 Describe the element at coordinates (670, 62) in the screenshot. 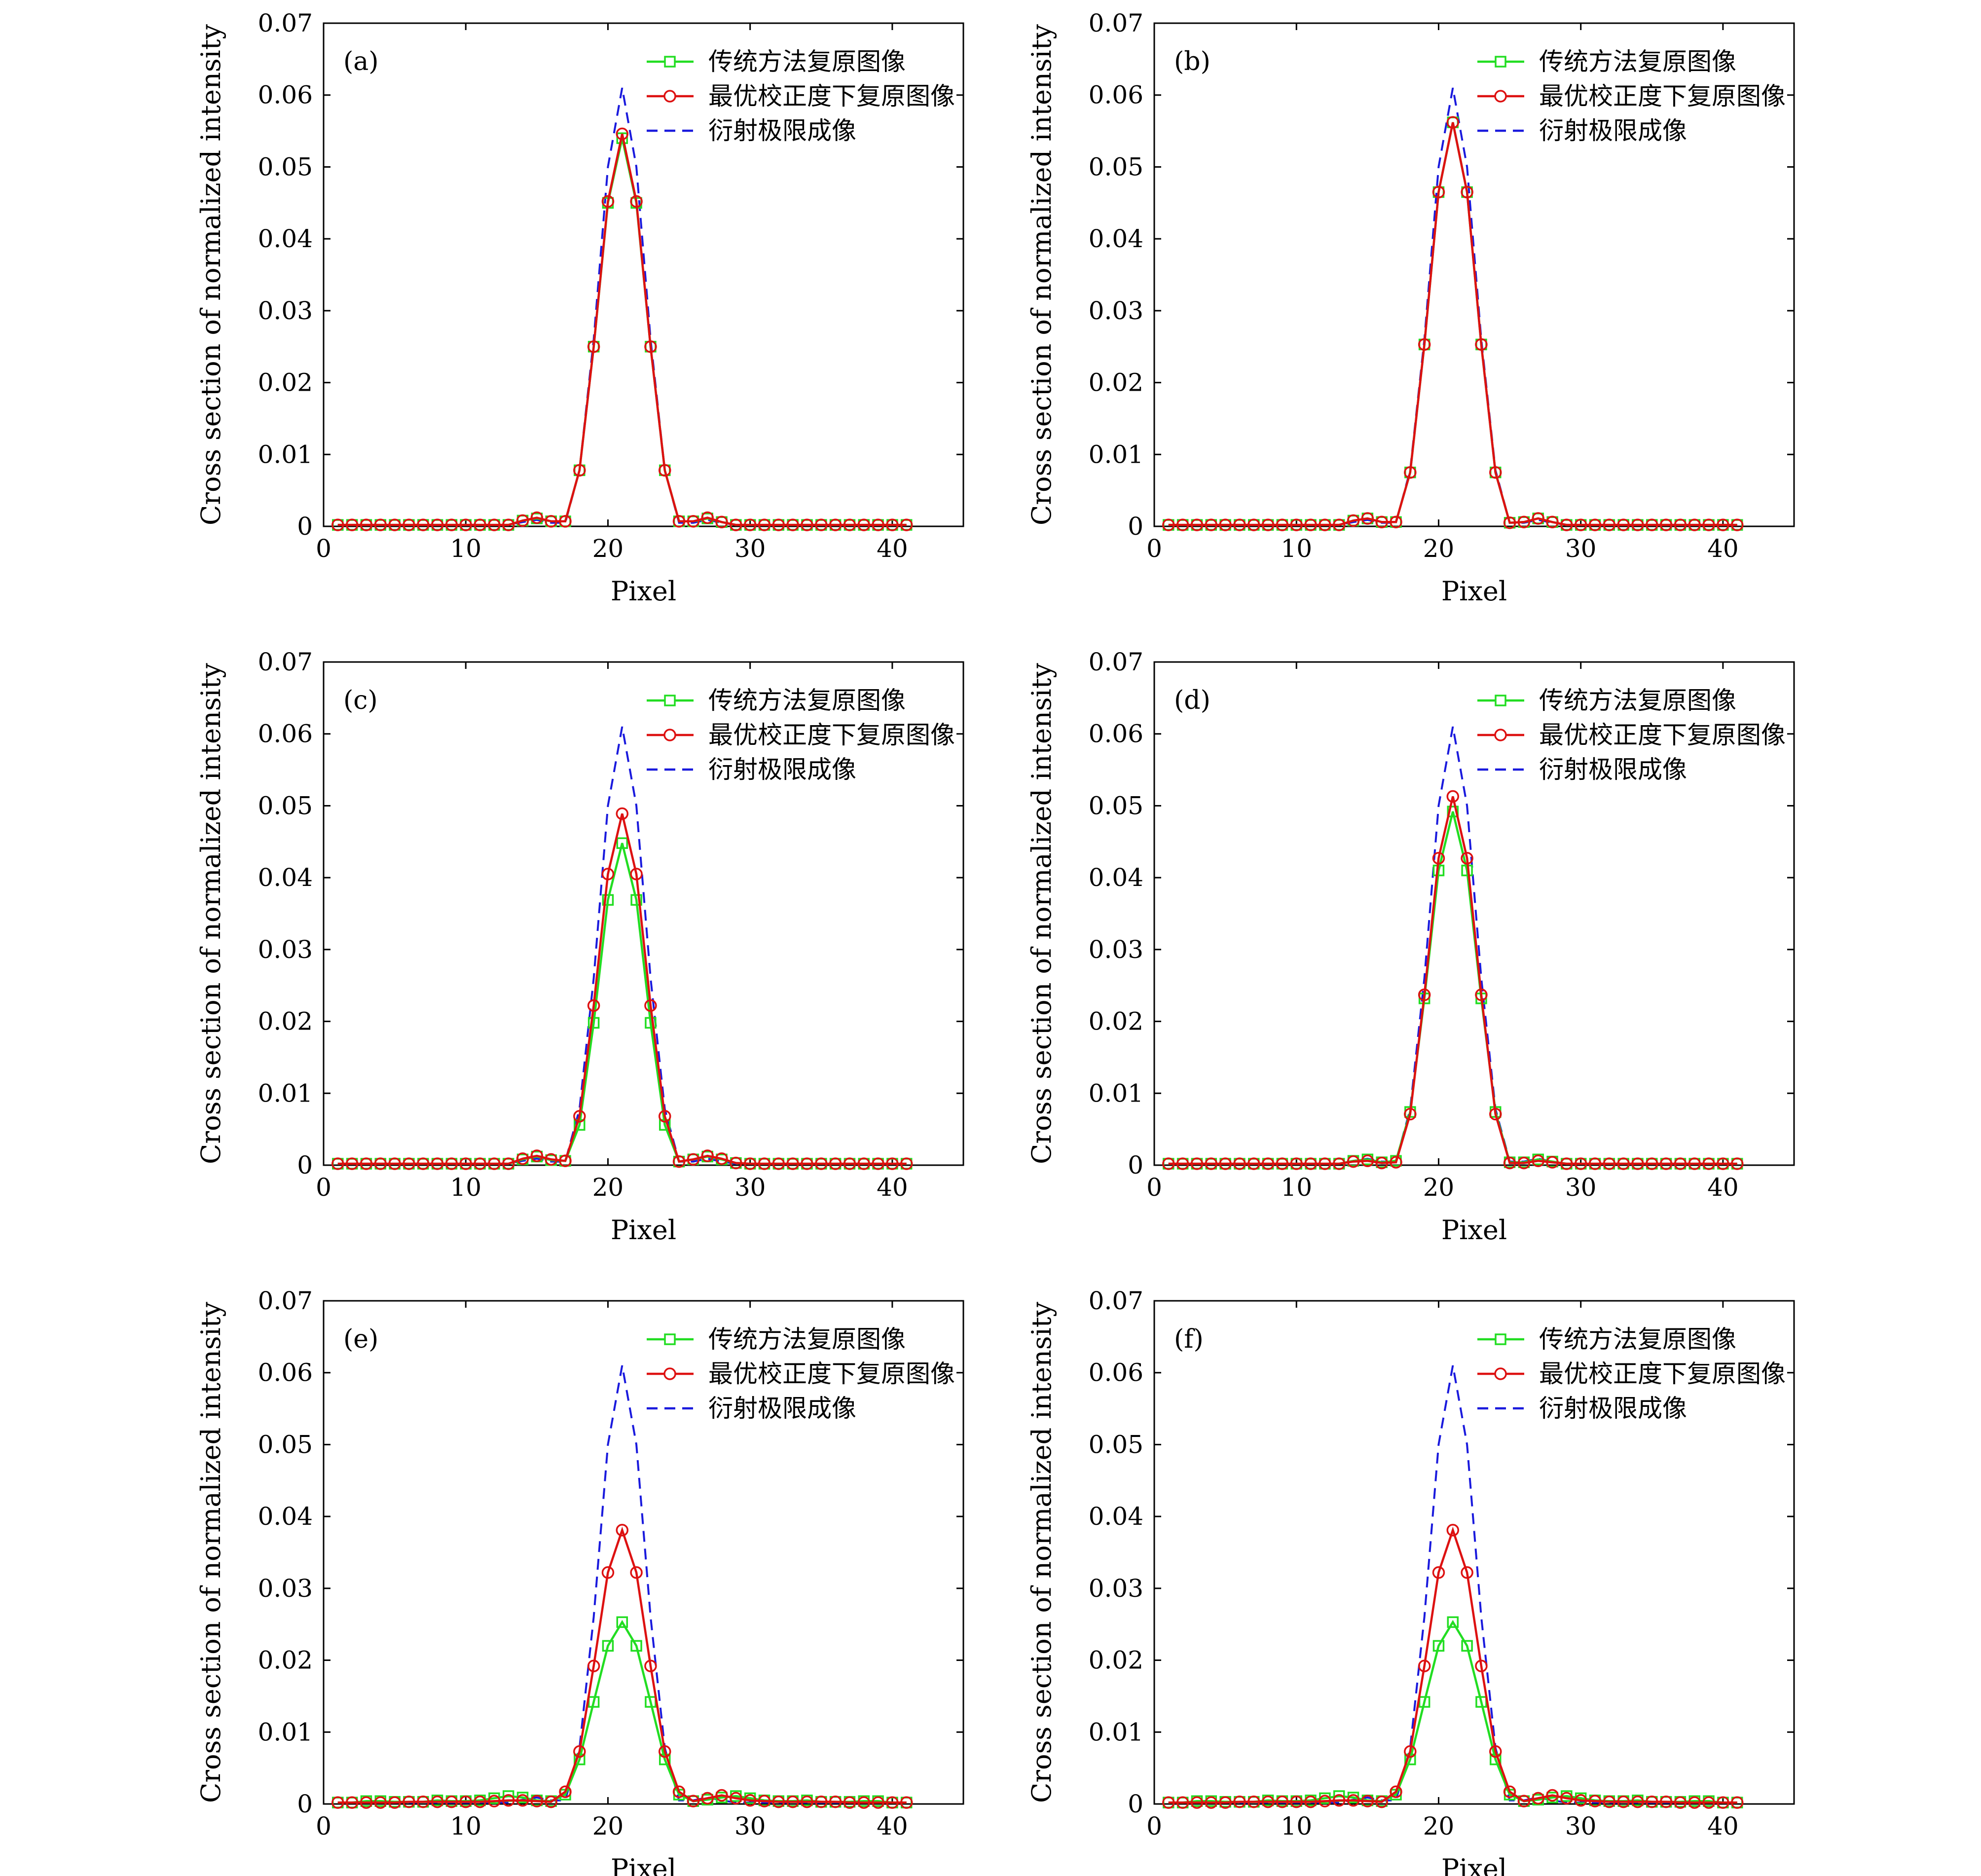

I see `legend-marker-square` at that location.